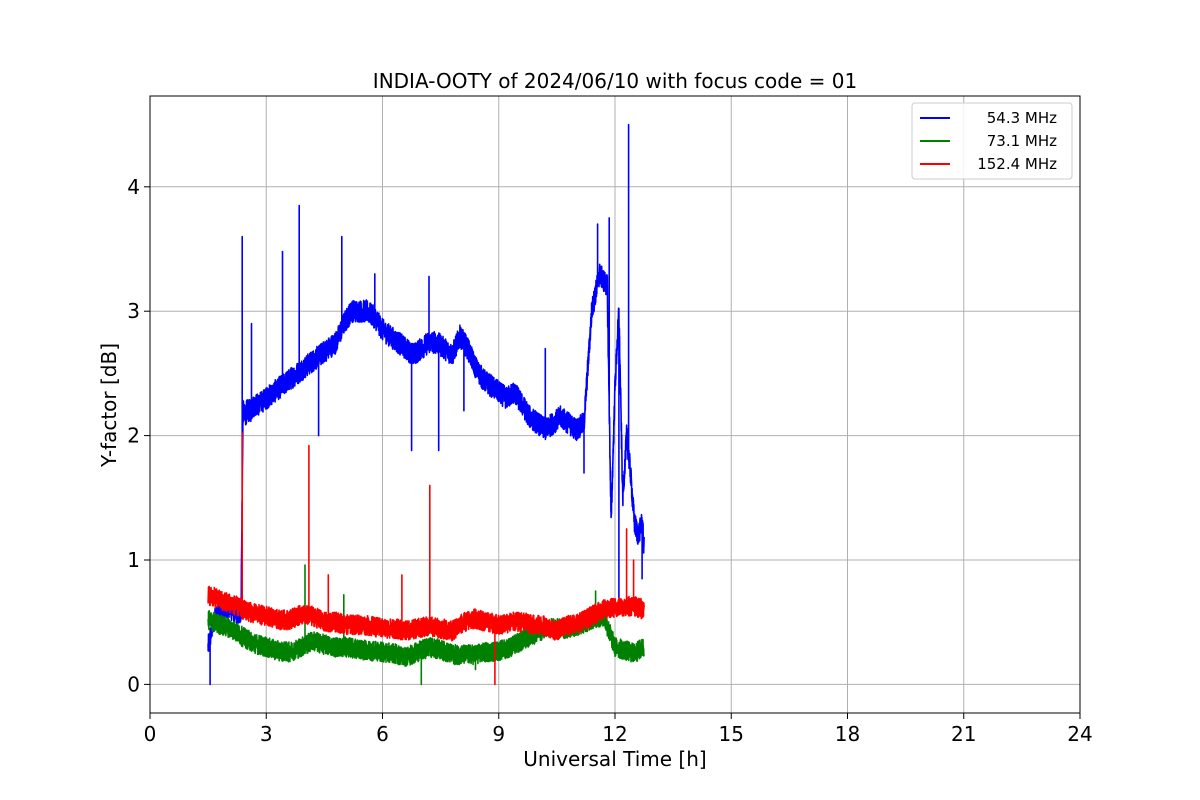  Describe the element at coordinates (109, 405) in the screenshot. I see `y-axis-label: Y-factor [dB]` at that location.